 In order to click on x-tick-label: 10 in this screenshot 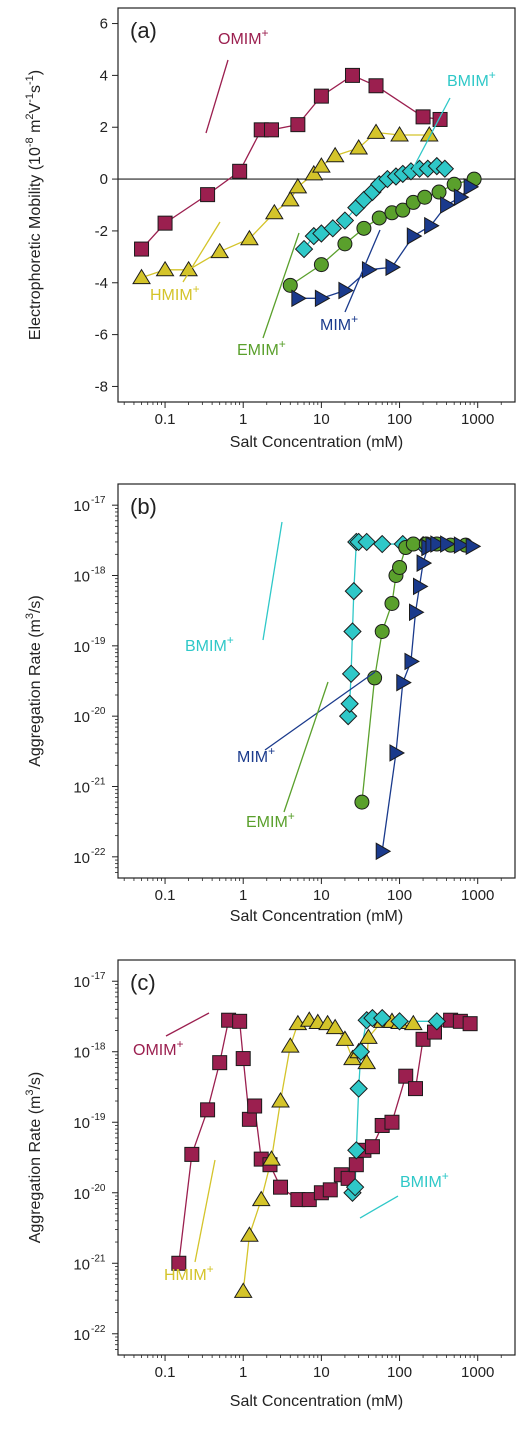, I will do `click(321, 895)`.